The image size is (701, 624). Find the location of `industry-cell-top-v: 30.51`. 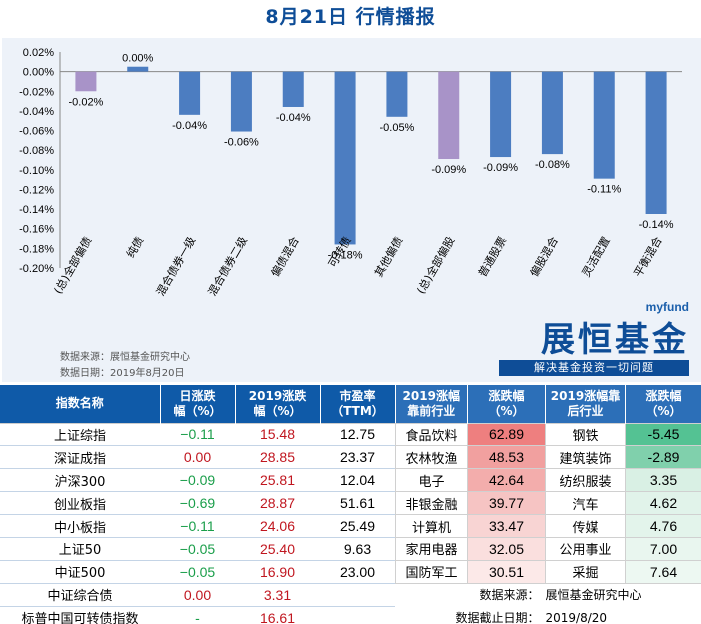

industry-cell-top-v: 30.51 is located at coordinates (506, 571).